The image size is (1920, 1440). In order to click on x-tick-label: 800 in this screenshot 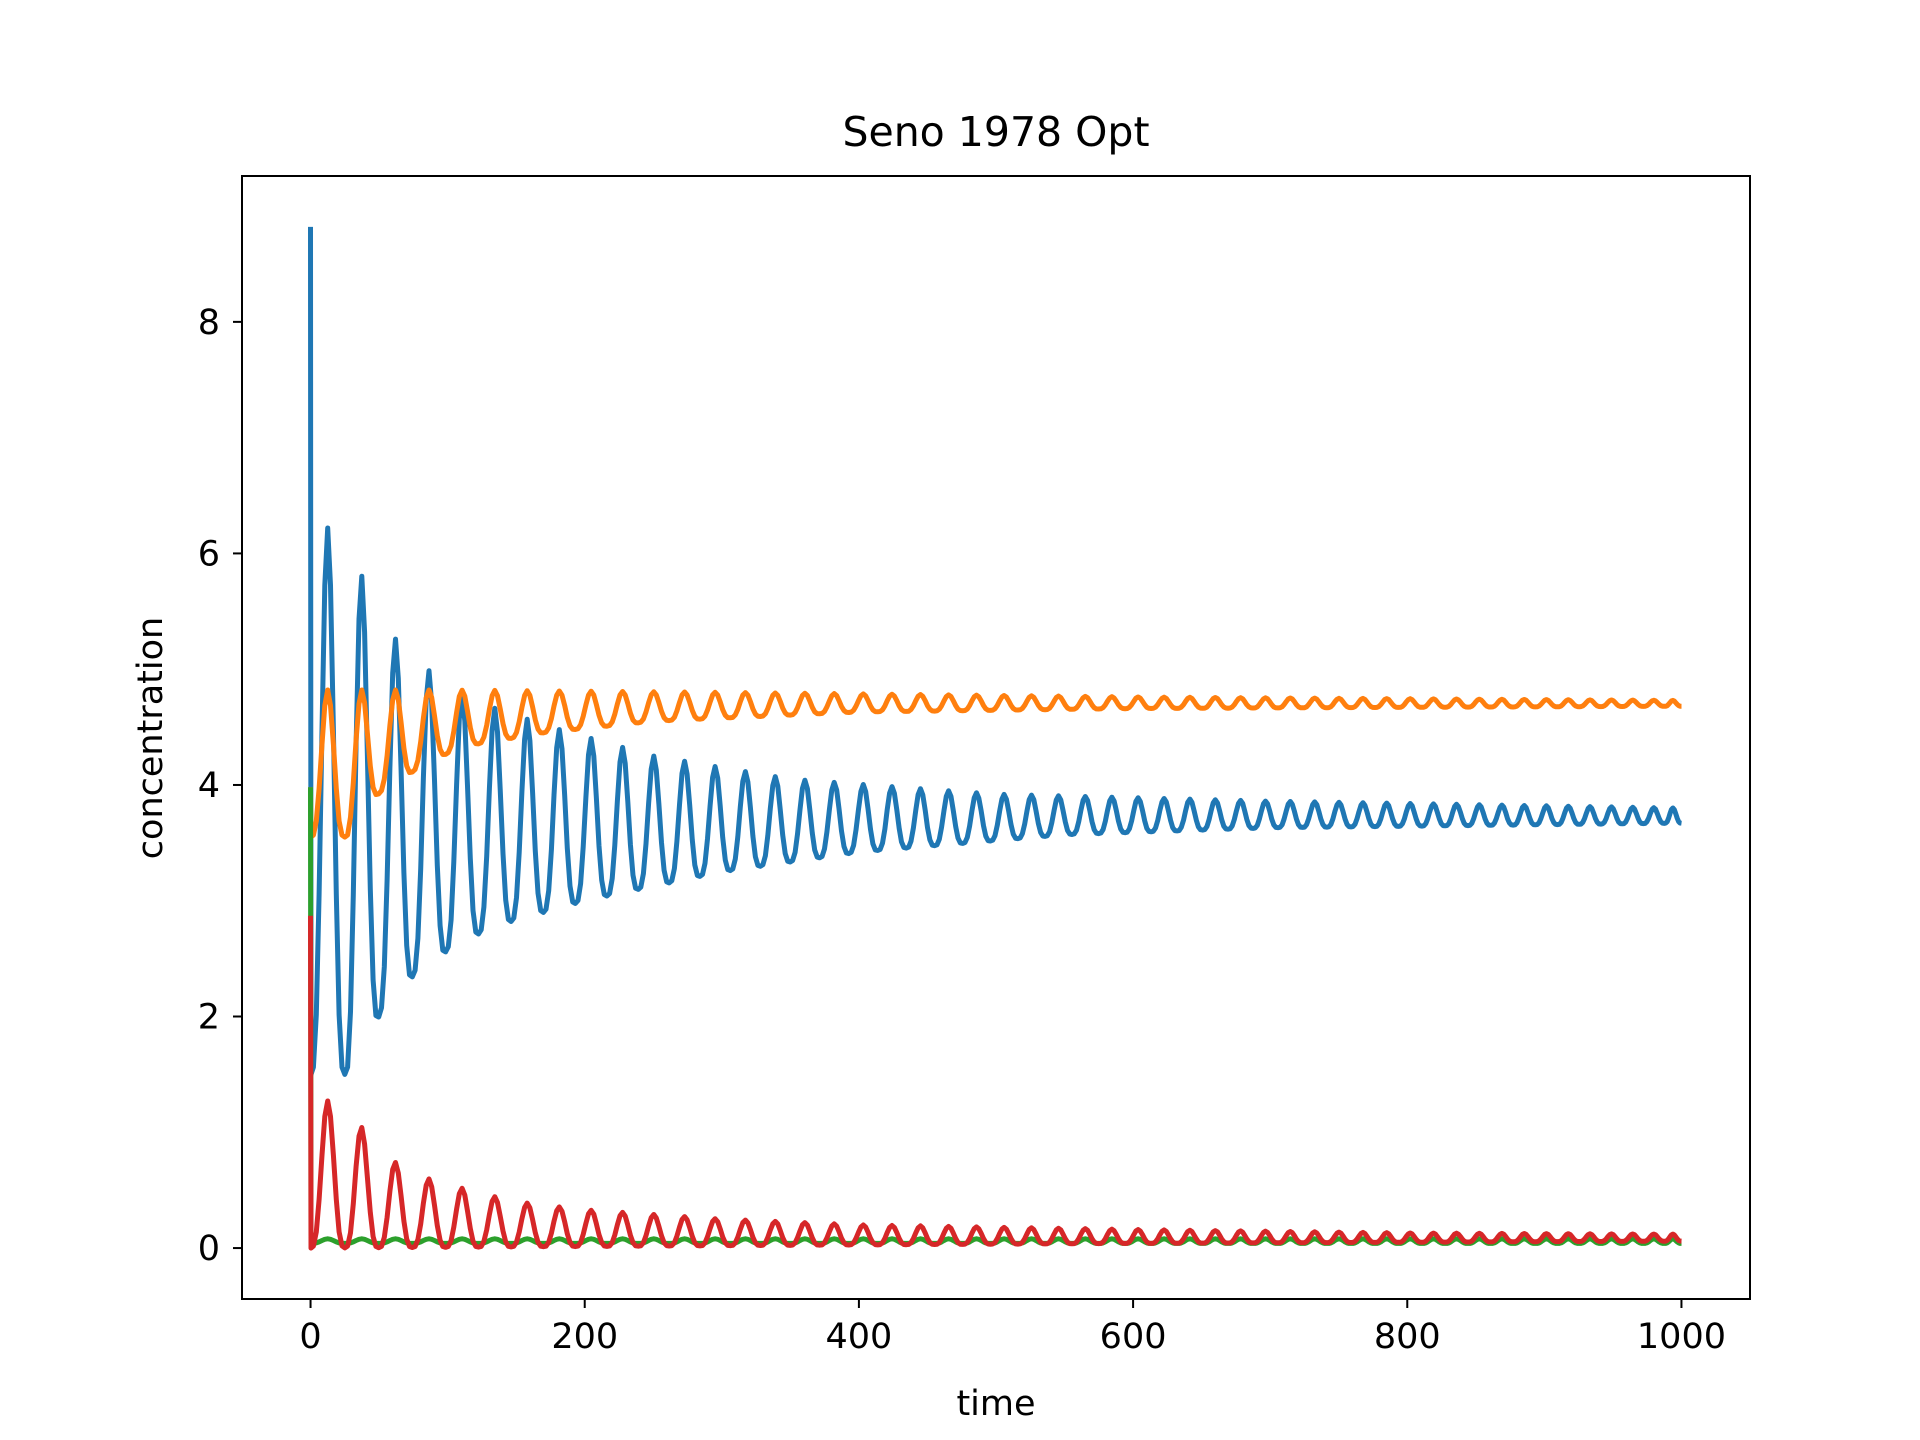, I will do `click(1407, 1337)`.